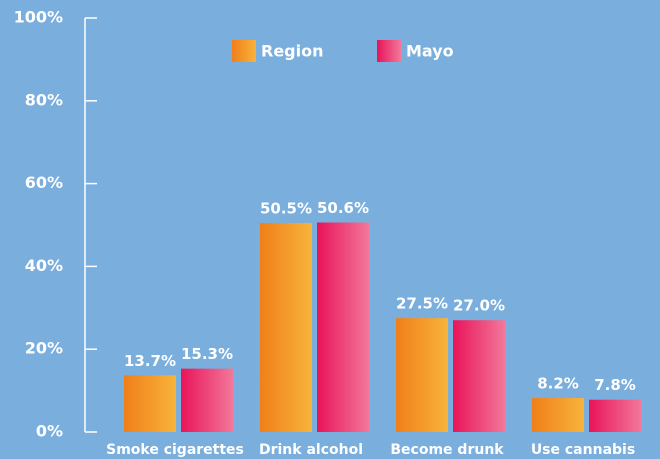 This screenshot has width=660, height=459. Describe the element at coordinates (44, 348) in the screenshot. I see `y-tick-label: 20%` at that location.